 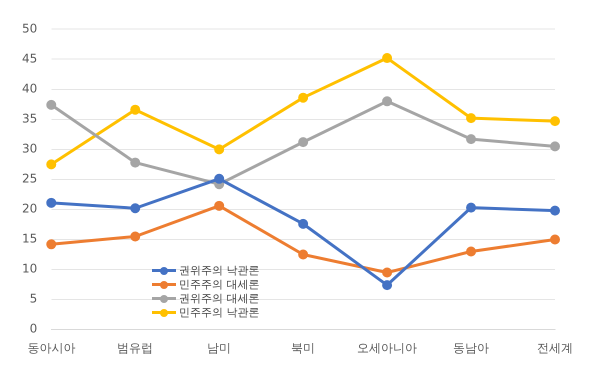 What do you see at coordinates (30, 239) in the screenshot?
I see `y-tick-label: 15` at bounding box center [30, 239].